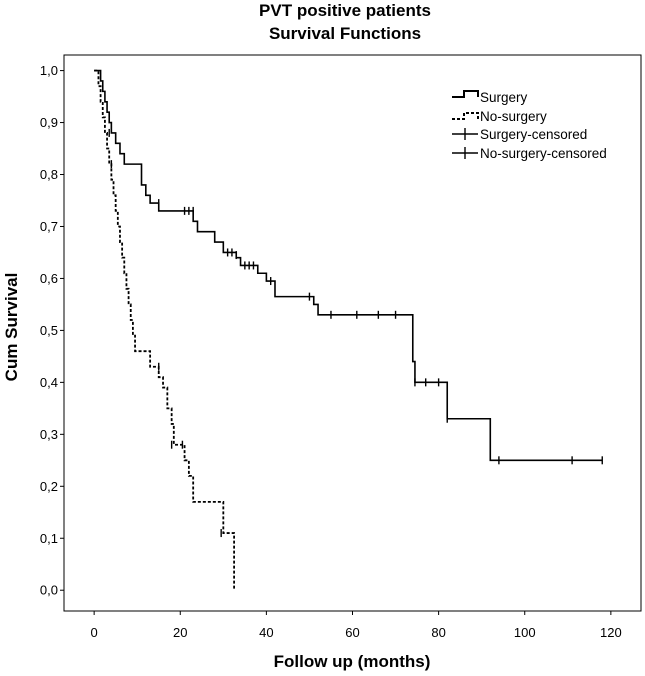 Image resolution: width=645 pixels, height=676 pixels. What do you see at coordinates (513, 116) in the screenshot?
I see `legend-no-surgery-label: No-surgery` at bounding box center [513, 116].